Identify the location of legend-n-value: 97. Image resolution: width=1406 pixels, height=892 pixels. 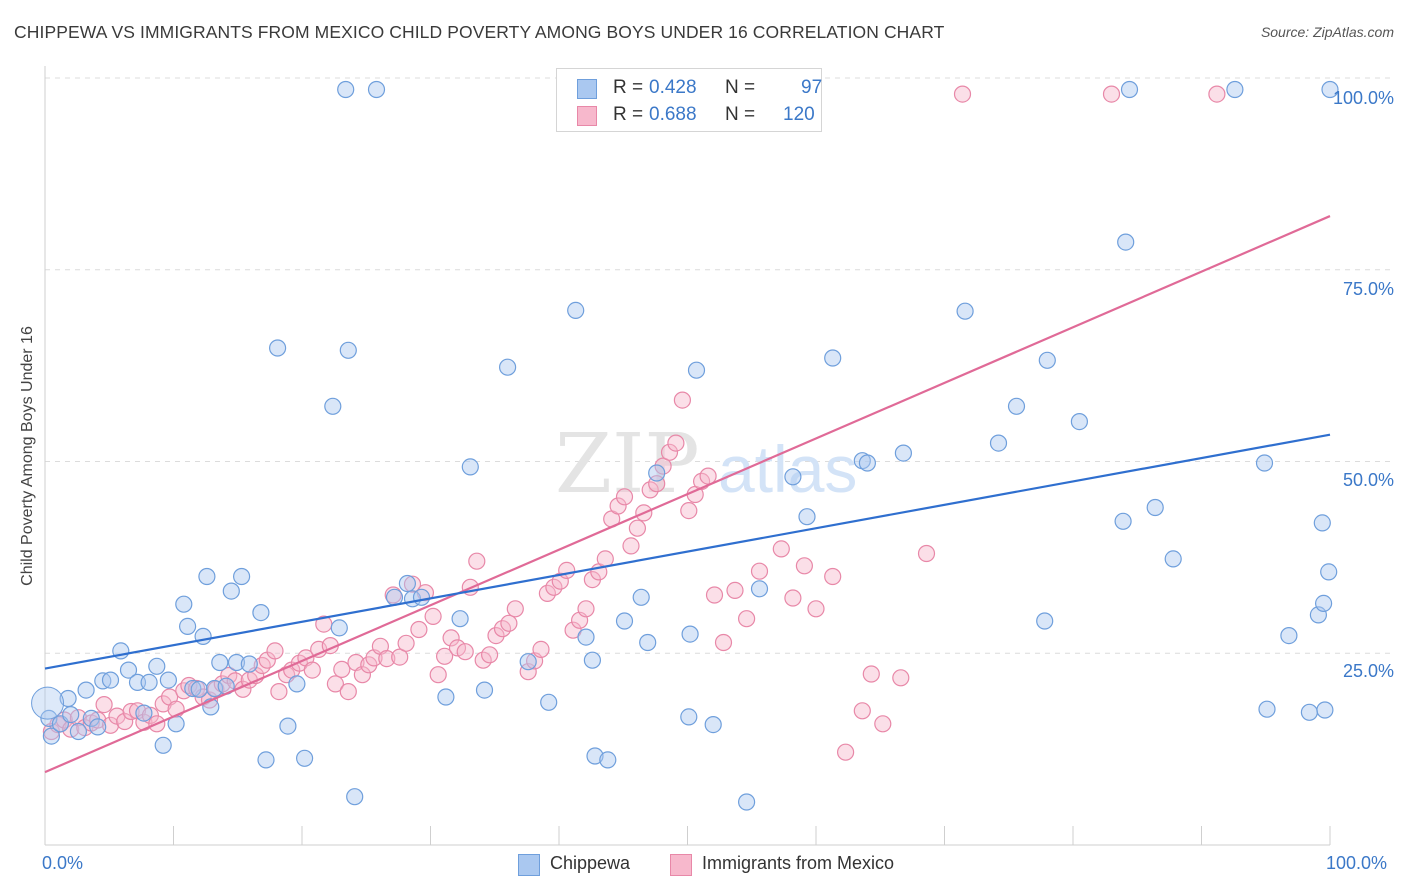
(812, 87).